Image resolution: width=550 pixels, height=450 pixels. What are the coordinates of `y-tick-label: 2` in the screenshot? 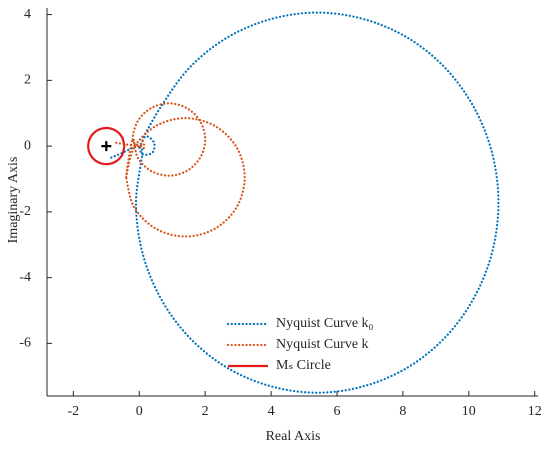 It's located at (27, 80).